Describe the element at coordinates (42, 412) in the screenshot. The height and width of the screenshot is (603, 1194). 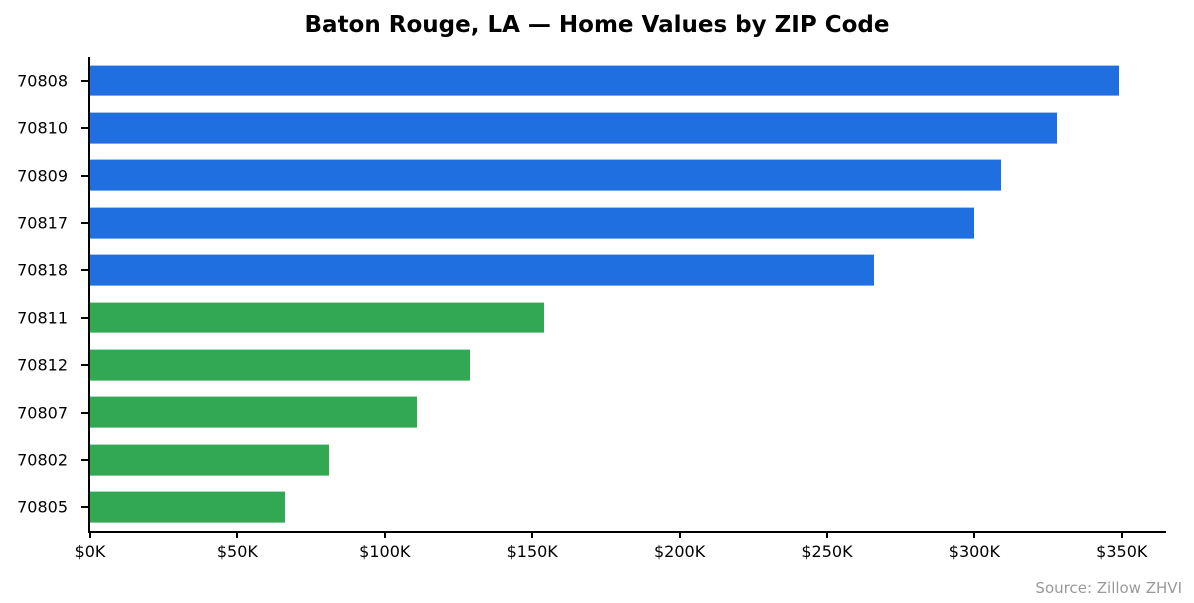
I see `y-label-70807: 70807` at that location.